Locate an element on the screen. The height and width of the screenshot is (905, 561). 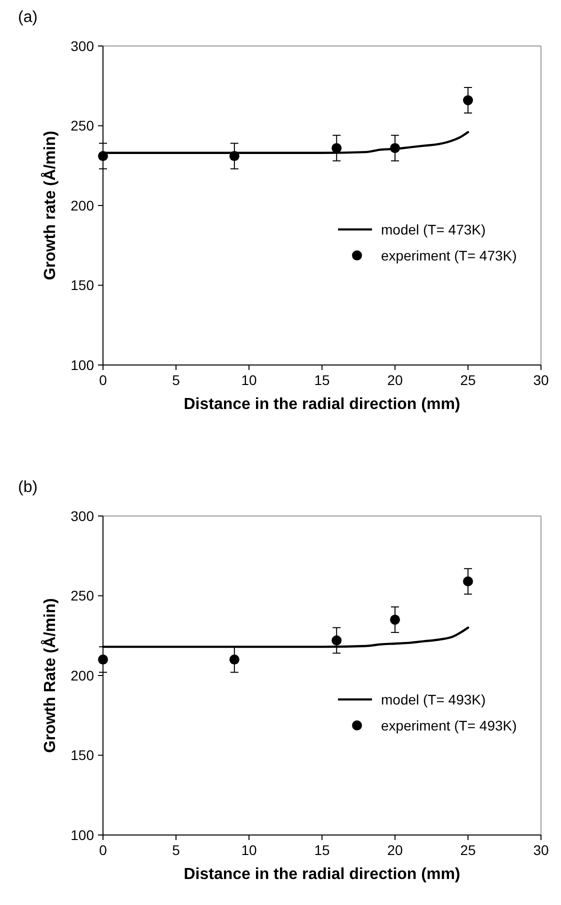
legend-label: experiment (T= 473K) is located at coordinates (449, 255).